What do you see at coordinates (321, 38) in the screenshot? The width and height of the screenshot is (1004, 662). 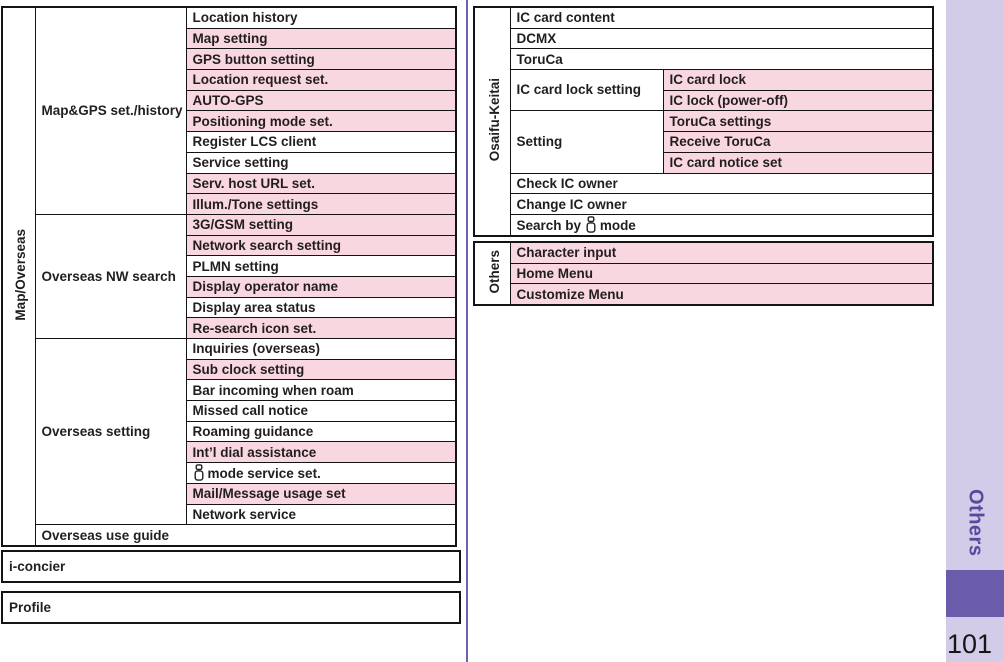 I see `menu-item: Map setting` at bounding box center [321, 38].